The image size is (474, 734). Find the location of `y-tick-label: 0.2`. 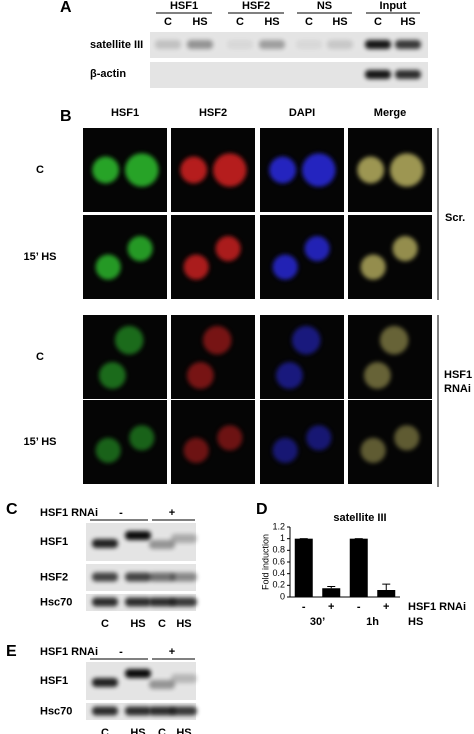

y-tick-label: 0.2 is located at coordinates (278, 585).